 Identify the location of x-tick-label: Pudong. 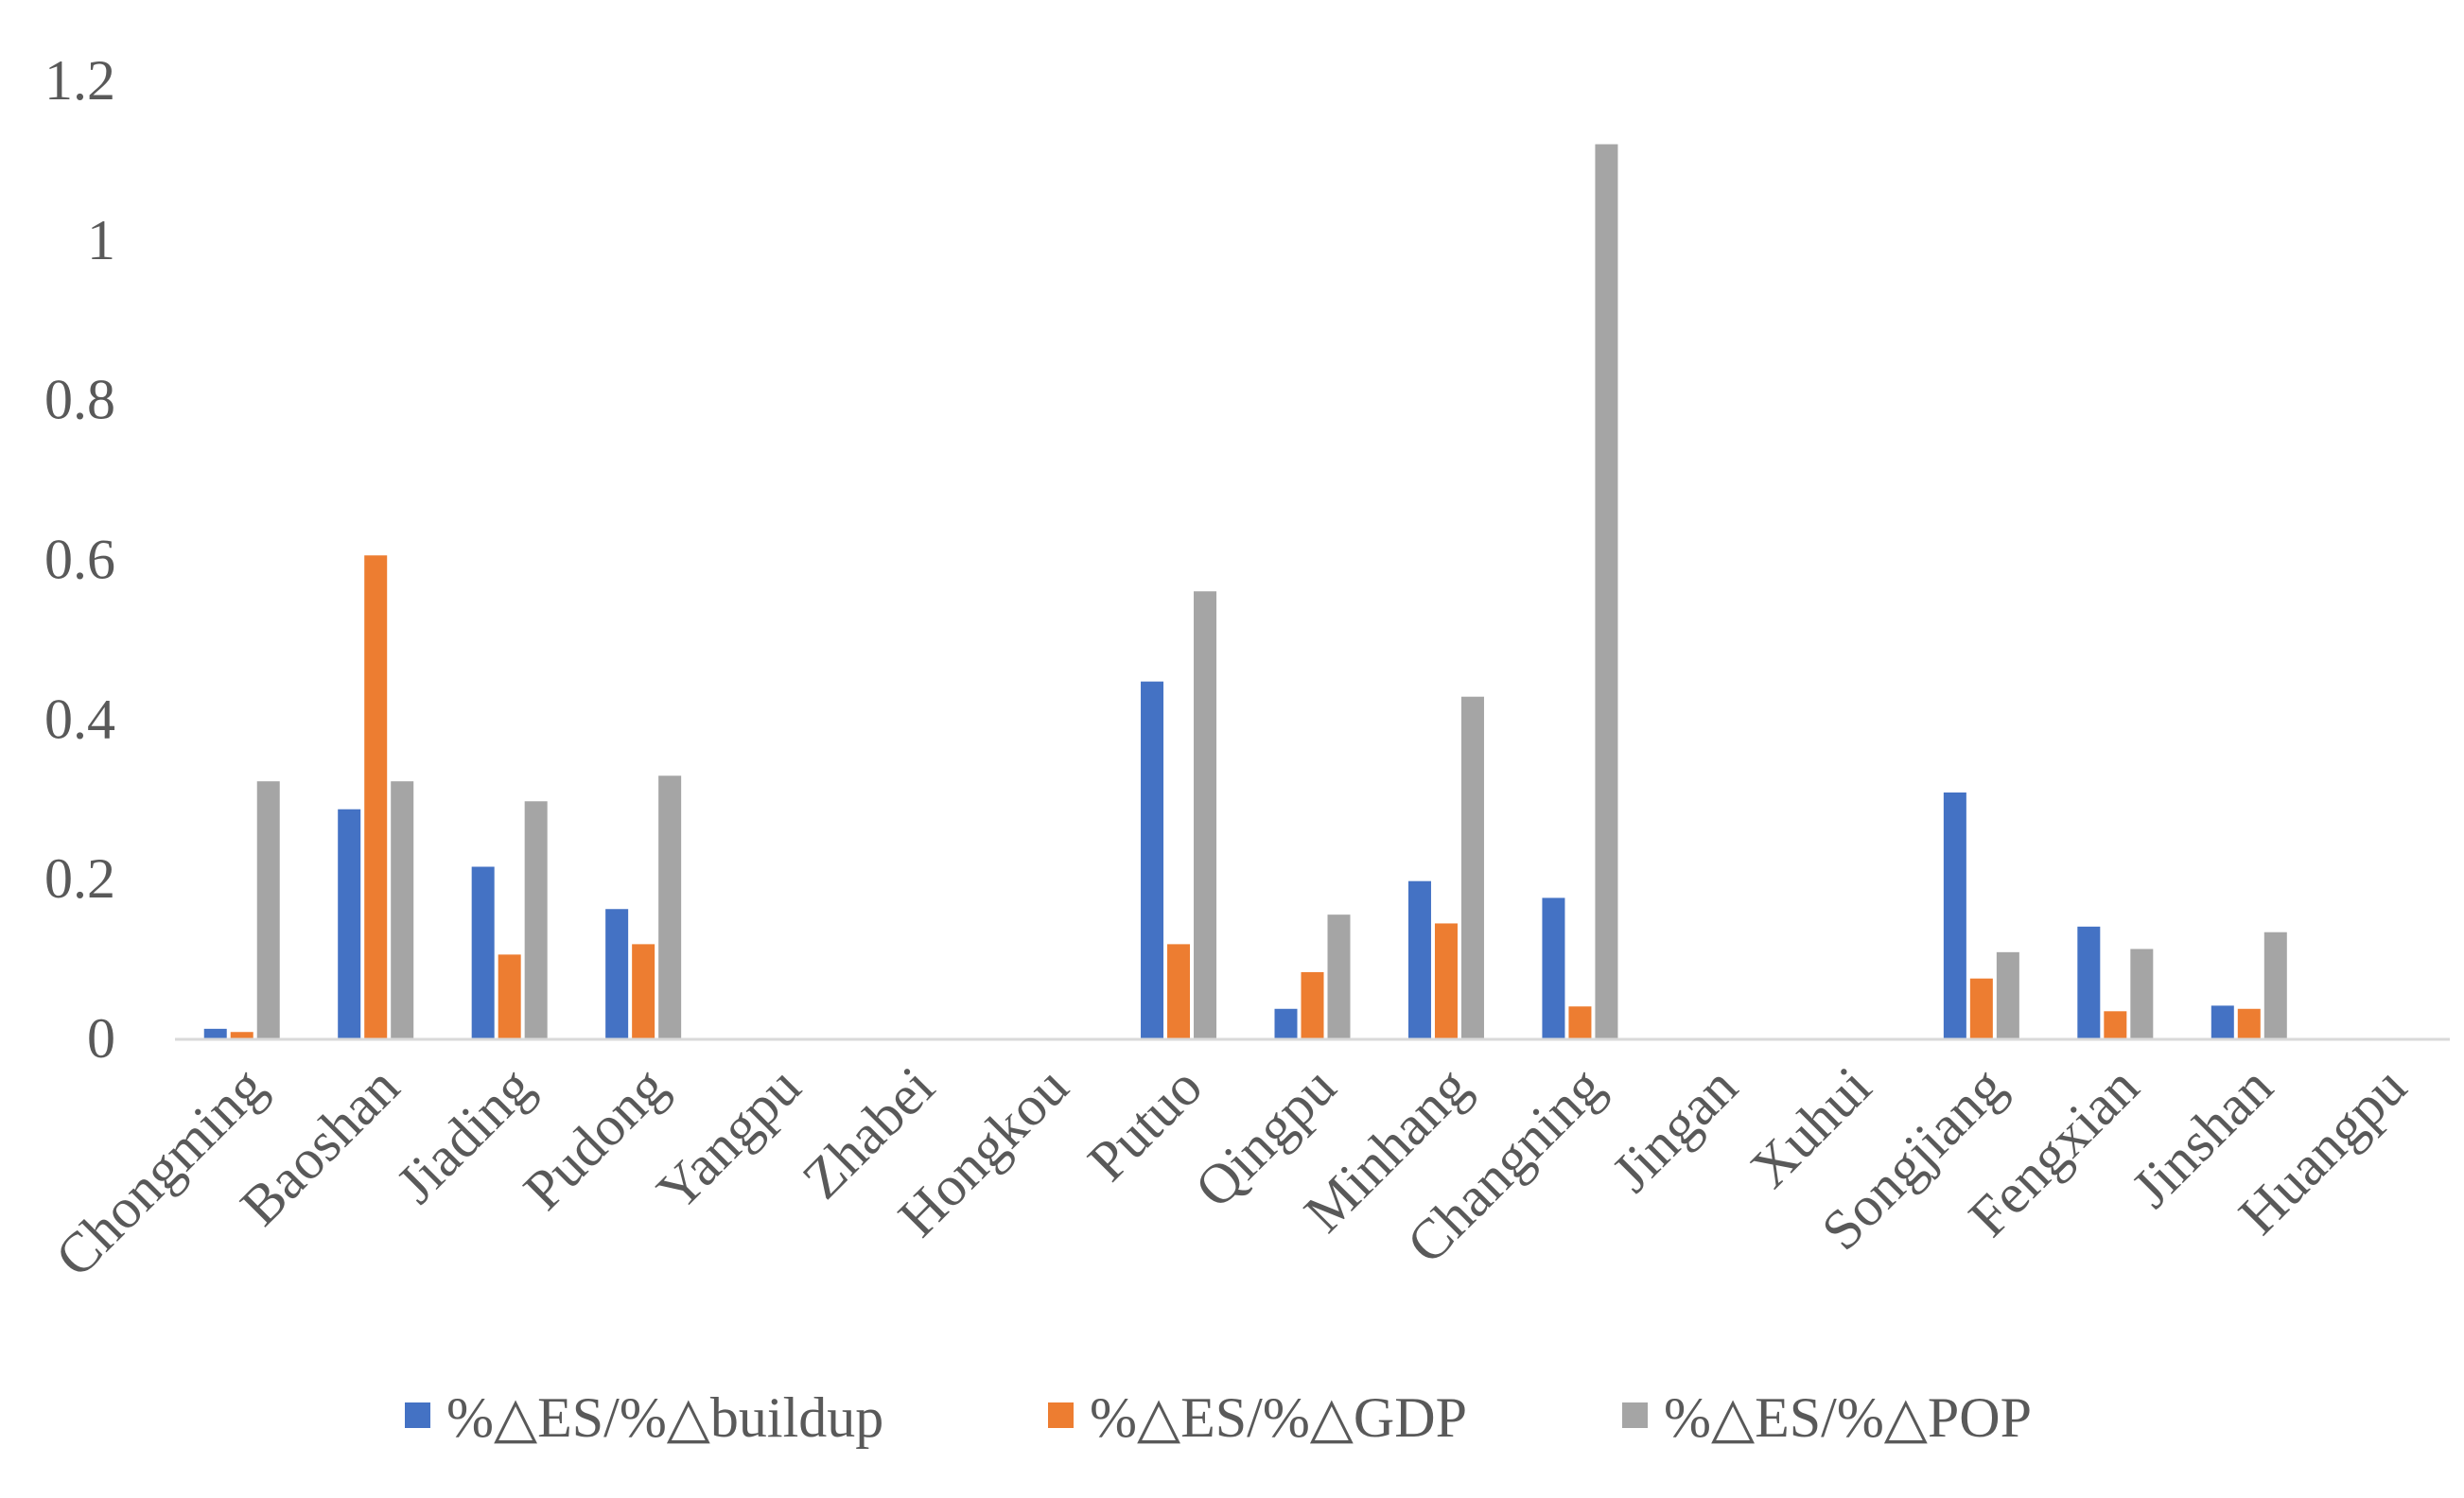
(595, 1138).